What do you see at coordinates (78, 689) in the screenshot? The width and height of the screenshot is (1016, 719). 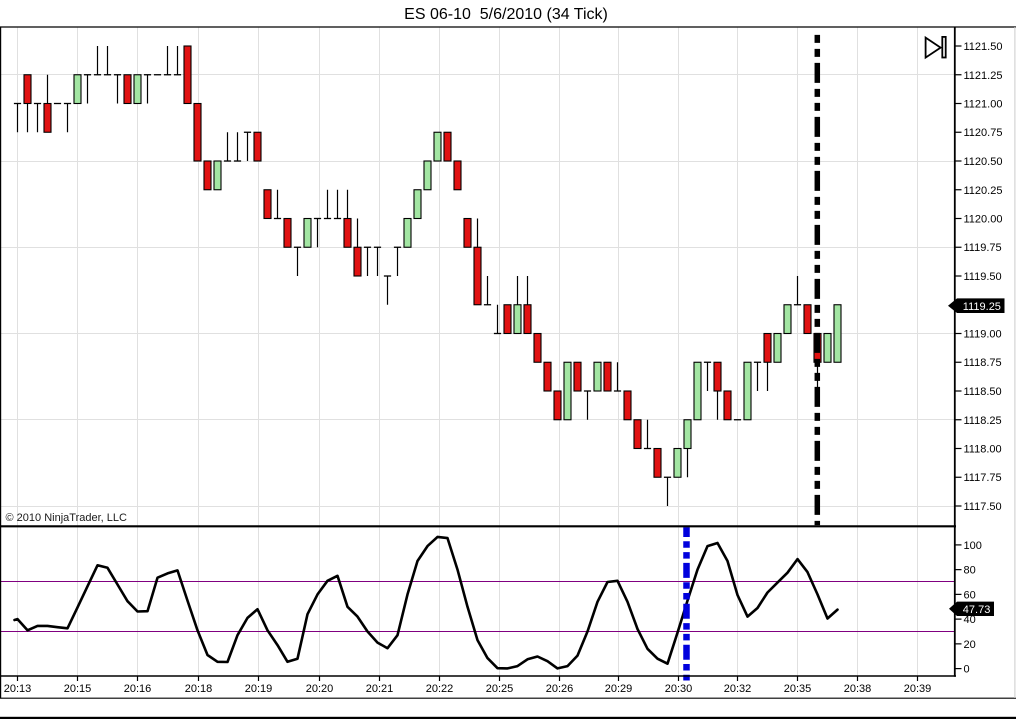 I see `svg-text: 20:15` at bounding box center [78, 689].